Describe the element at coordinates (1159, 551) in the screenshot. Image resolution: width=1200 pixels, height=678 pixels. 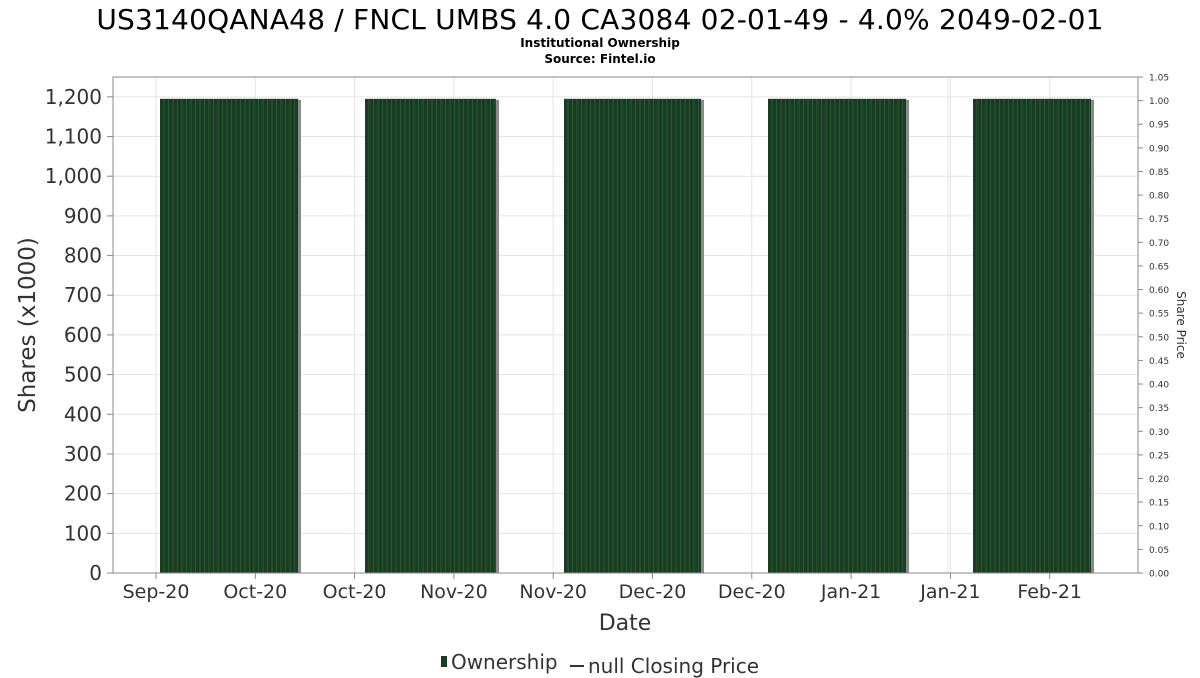
I see `y2-tick-label: 0.05` at that location.